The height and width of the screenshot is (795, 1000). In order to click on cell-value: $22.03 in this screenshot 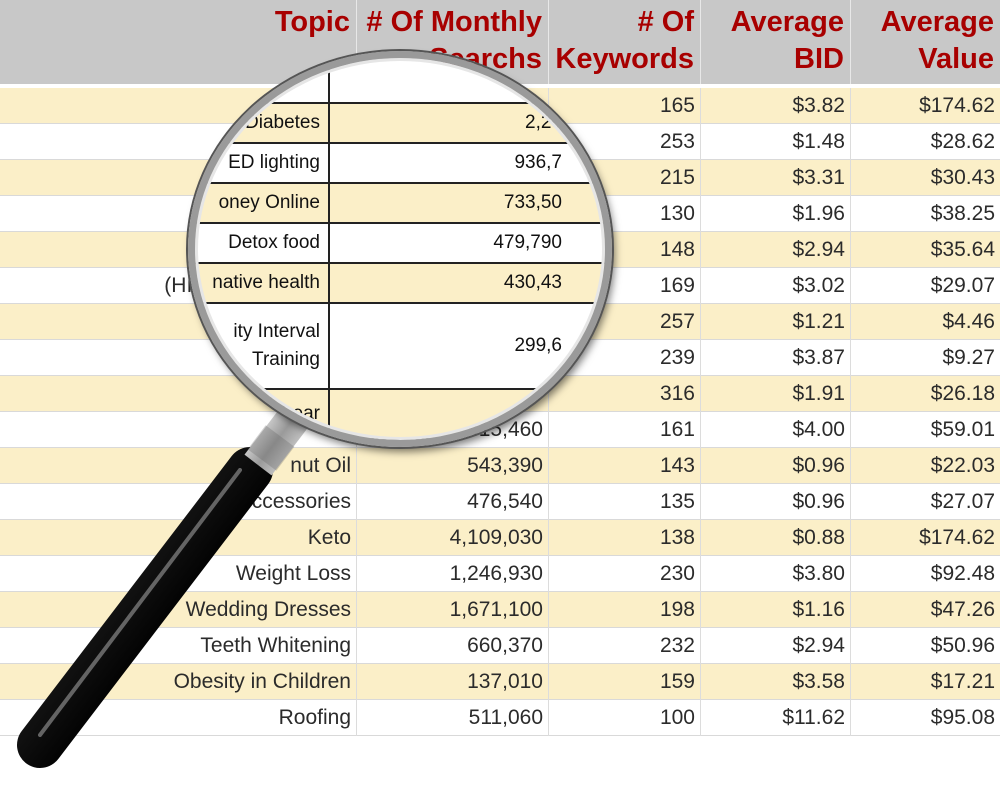, I will do `click(962, 465)`.